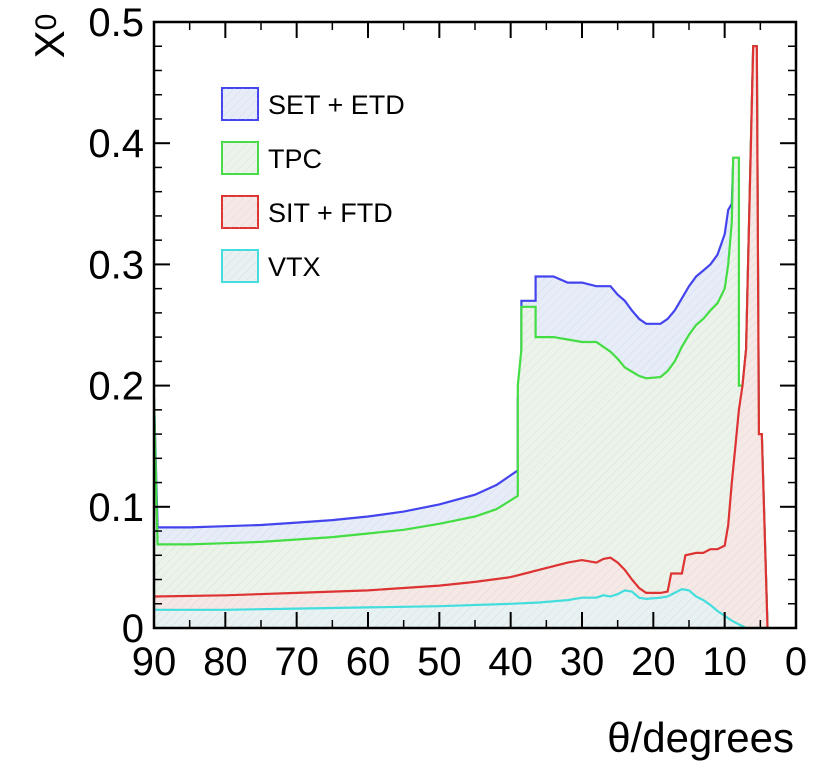 The width and height of the screenshot is (814, 764). Describe the element at coordinates (116, 508) in the screenshot. I see `y-tick-label: 0.1` at that location.